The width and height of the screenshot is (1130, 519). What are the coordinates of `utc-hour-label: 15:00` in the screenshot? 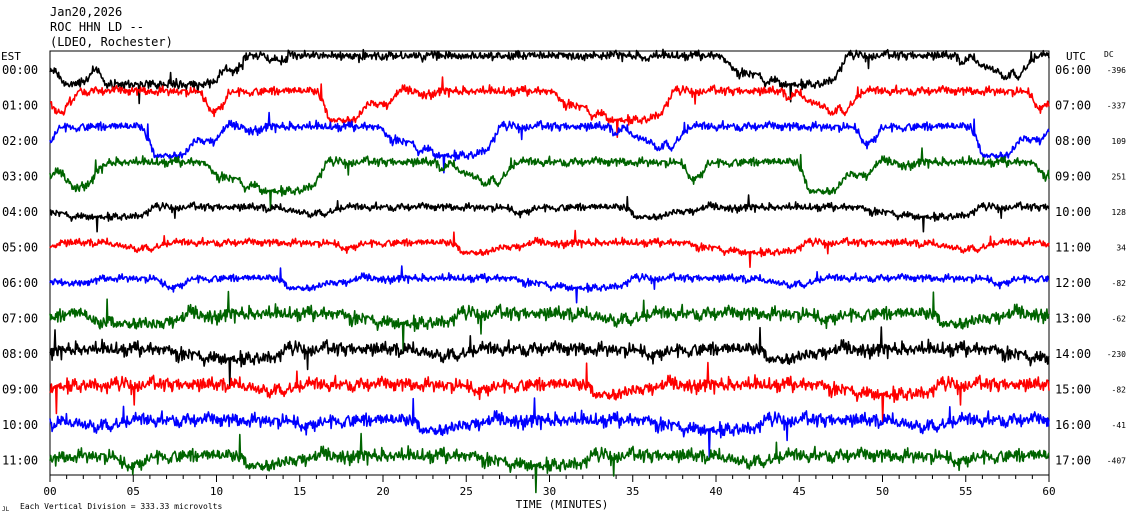 It's located at (1073, 390).